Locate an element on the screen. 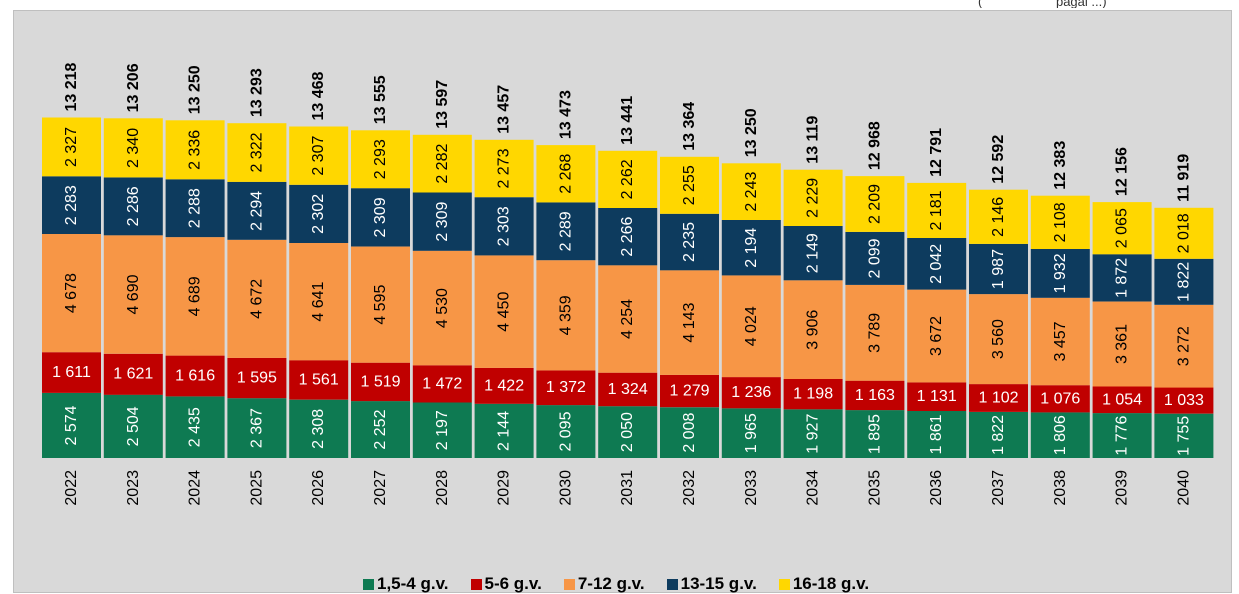 The height and width of the screenshot is (594, 1239). x-tick-label: 2040 is located at coordinates (1183, 488).